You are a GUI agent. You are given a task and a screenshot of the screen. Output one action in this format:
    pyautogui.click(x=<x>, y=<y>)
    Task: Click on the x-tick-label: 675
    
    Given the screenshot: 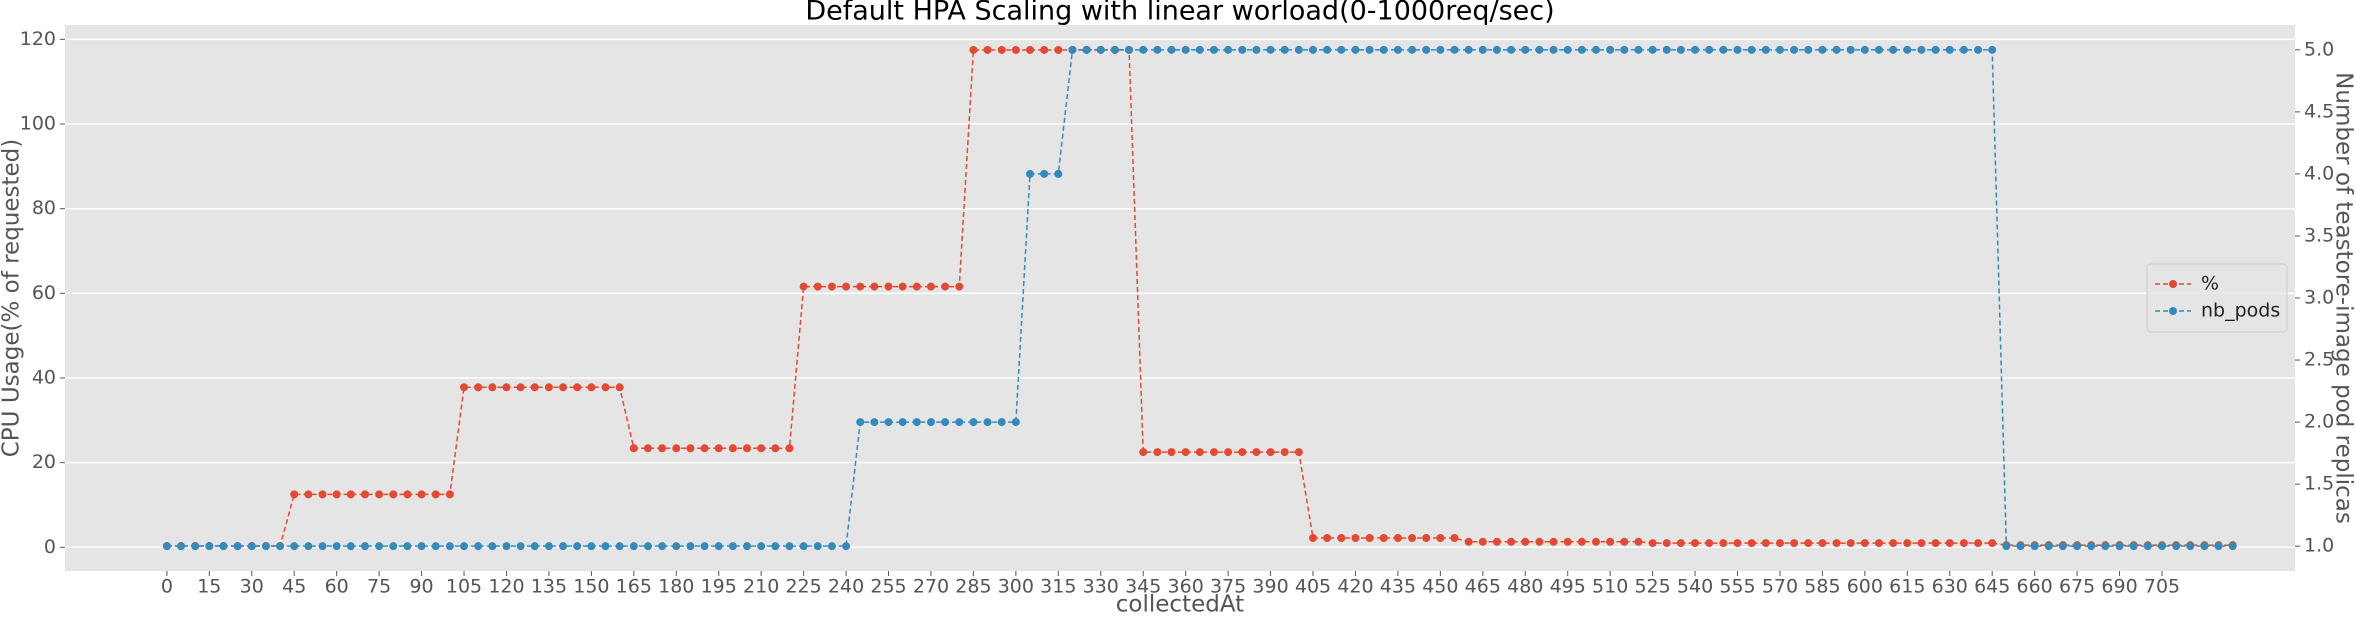 What is the action you would take?
    pyautogui.click(x=2077, y=587)
    